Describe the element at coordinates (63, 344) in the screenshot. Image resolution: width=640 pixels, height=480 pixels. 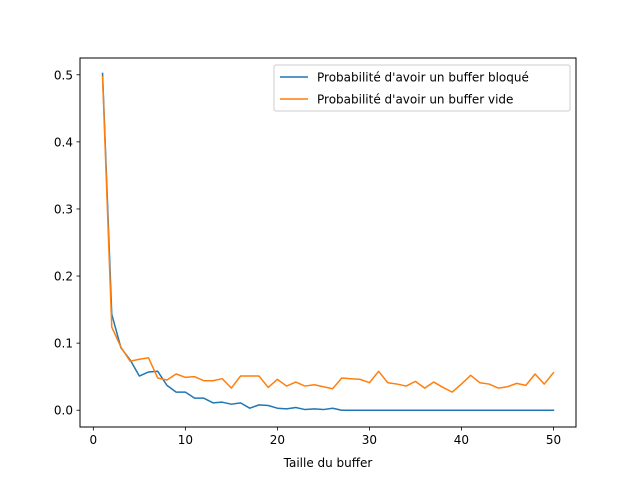
I see `y-tick-label: 0.1` at that location.